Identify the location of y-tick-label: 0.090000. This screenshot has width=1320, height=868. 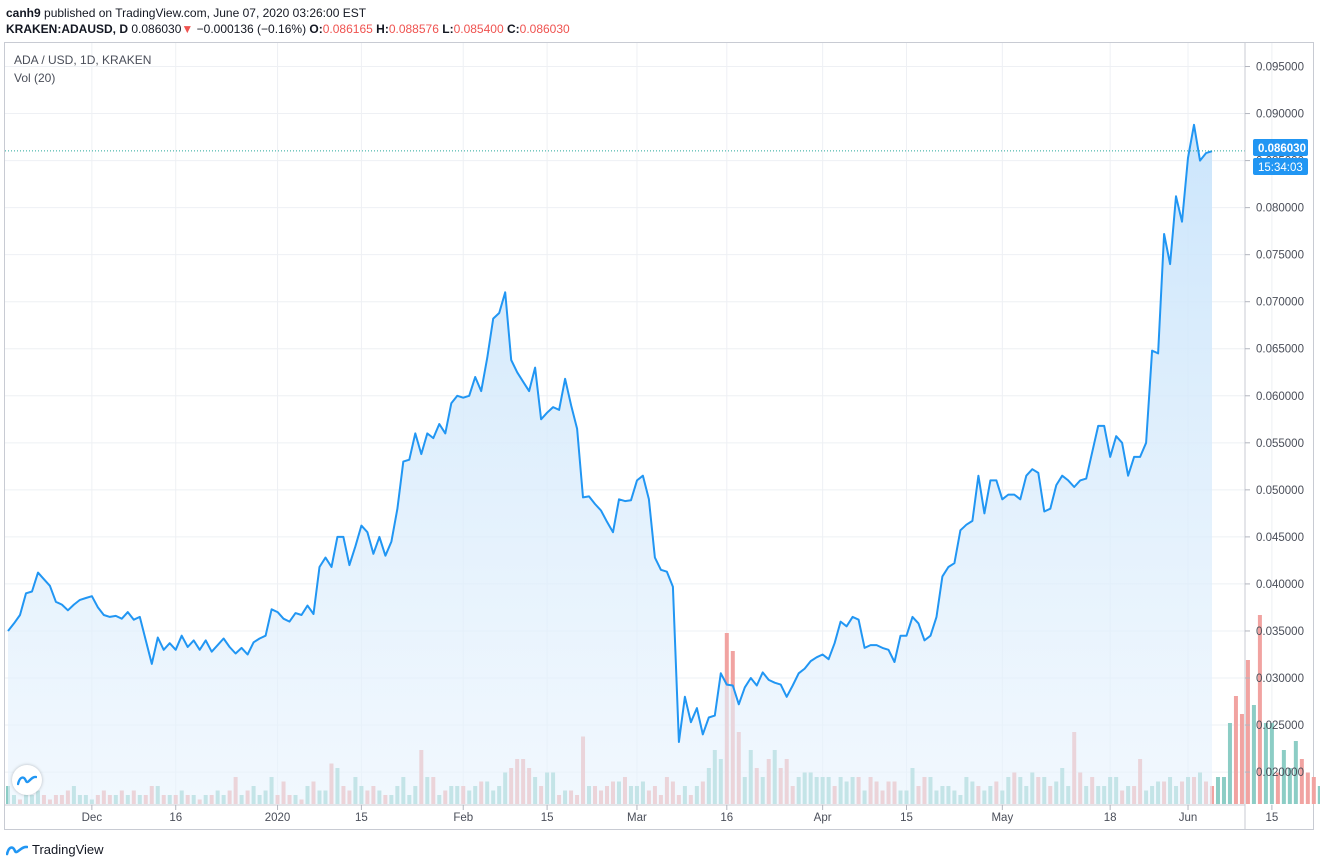
(1280, 115).